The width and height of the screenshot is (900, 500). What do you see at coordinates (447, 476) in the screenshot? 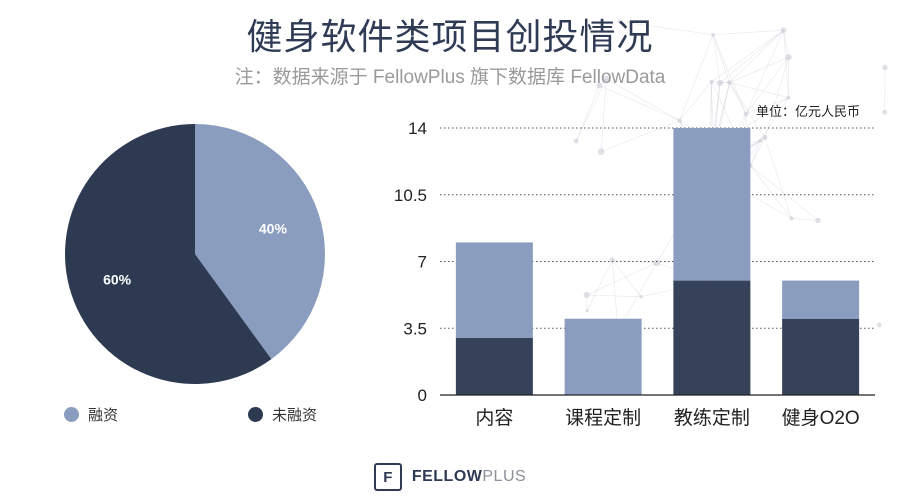
I see `brand-name-bold: FELLOW` at bounding box center [447, 476].